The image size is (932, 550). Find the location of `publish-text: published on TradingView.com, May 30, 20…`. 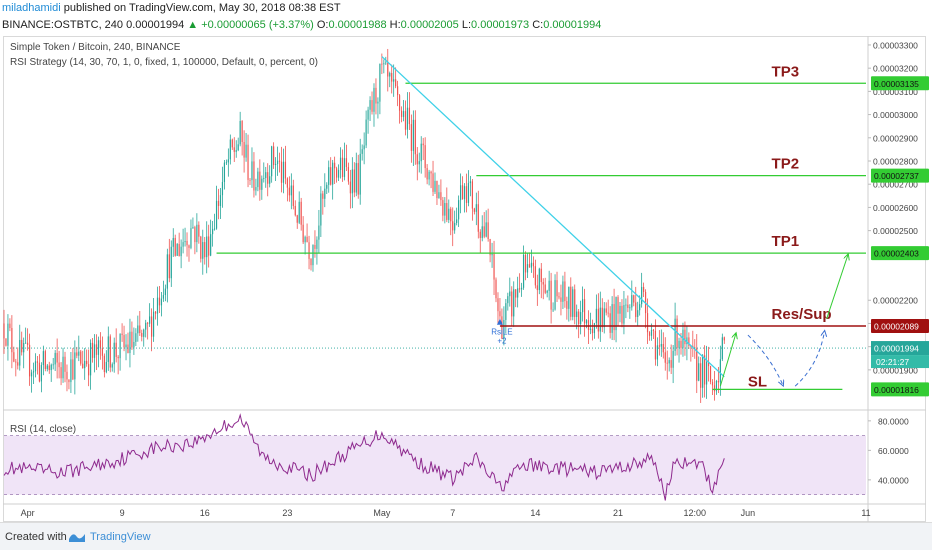

publish-text: published on TradingView.com, May 30, 20… is located at coordinates (200, 8).